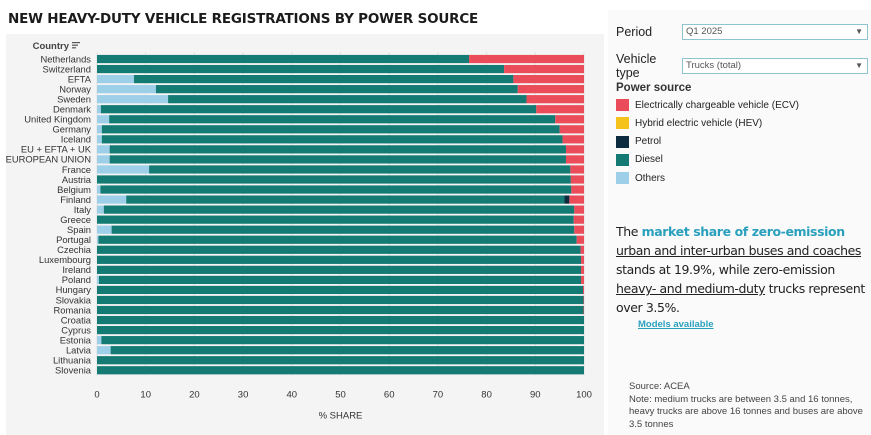 The width and height of the screenshot is (871, 435). Describe the element at coordinates (48, 159) in the screenshot. I see `category-label: EUROPEAN UNION` at that location.